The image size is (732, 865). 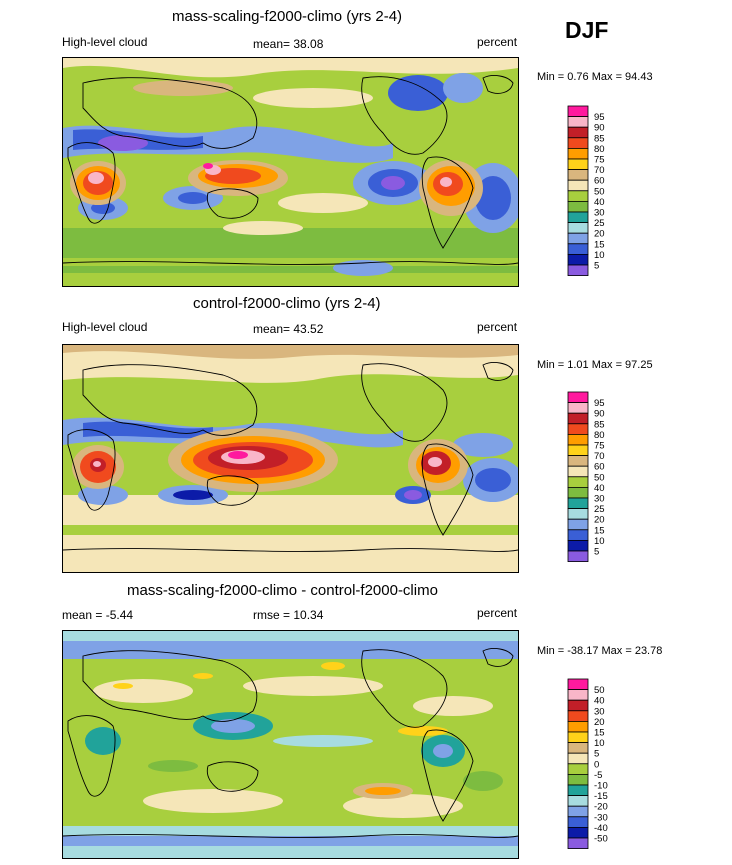 What do you see at coordinates (599, 701) in the screenshot?
I see `colorbar-3-label-1: 40` at bounding box center [599, 701].